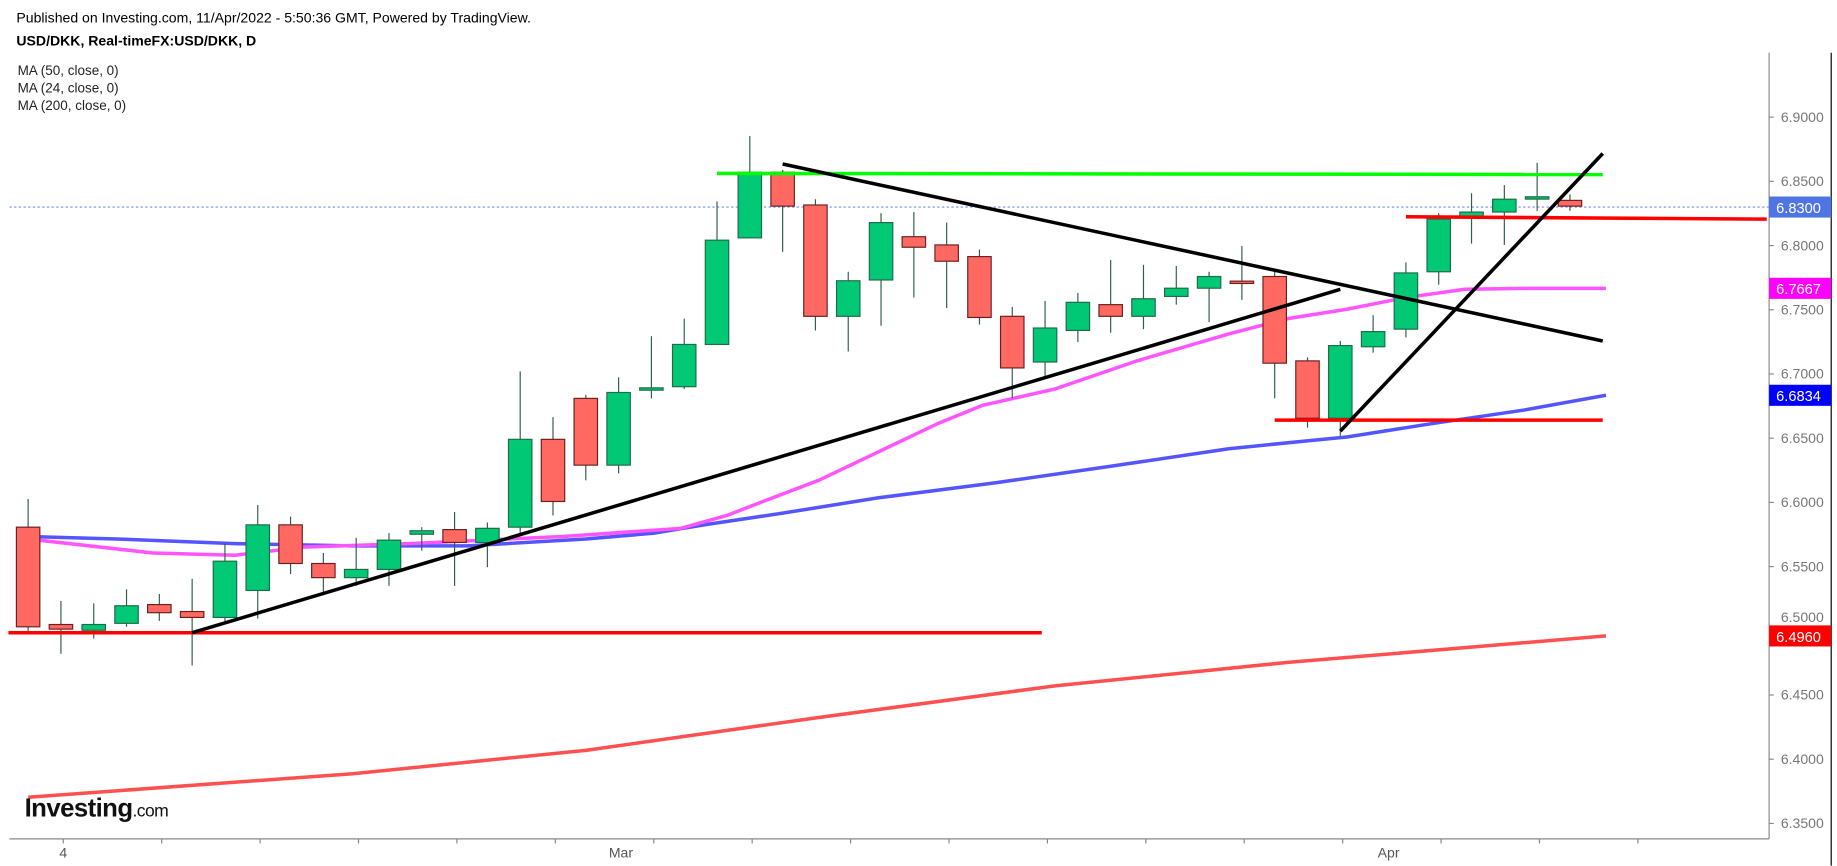 This screenshot has width=1837, height=866. Describe the element at coordinates (621, 853) in the screenshot. I see `x-tick-label: Mar` at that location.